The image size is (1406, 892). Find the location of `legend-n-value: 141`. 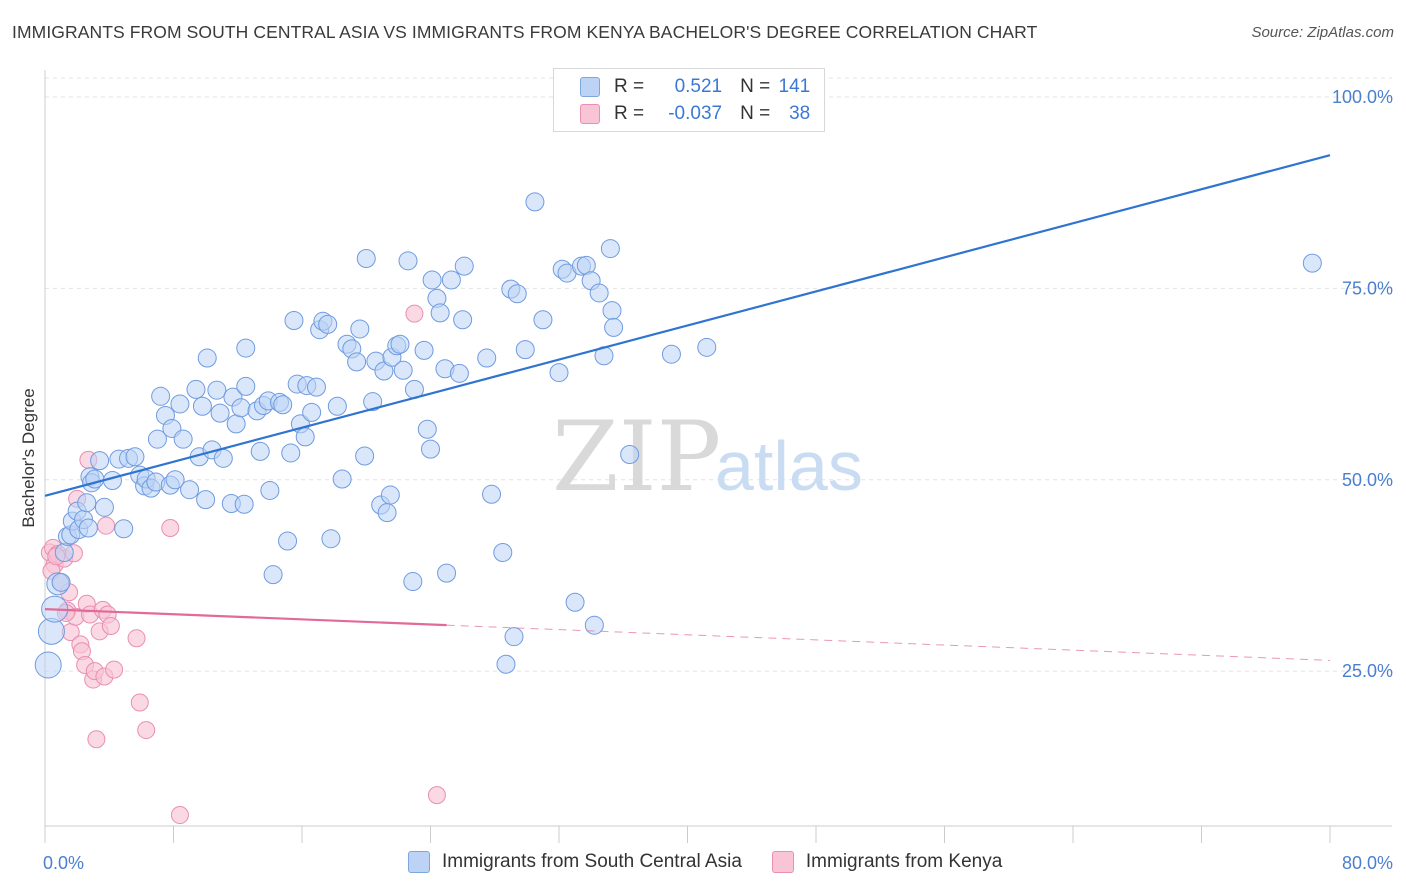

legend-n-value: 141 is located at coordinates (794, 86).